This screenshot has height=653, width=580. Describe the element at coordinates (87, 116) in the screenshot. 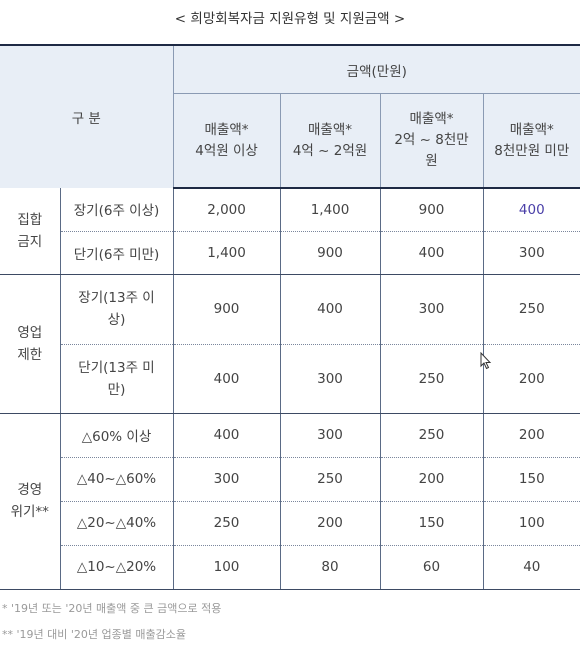

I see `header-gubun: 구 분` at that location.